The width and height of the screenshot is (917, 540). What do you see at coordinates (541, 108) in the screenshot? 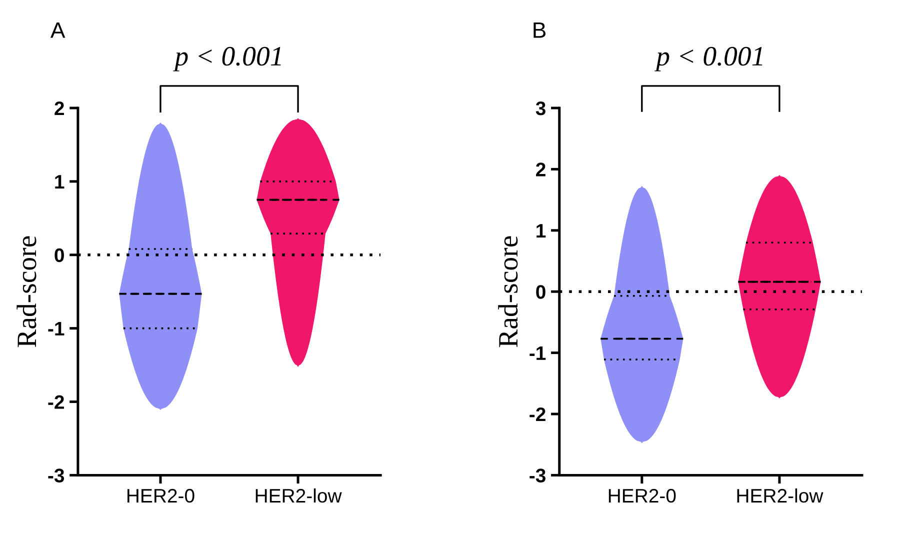
I see `y-tick-label: 3` at bounding box center [541, 108].